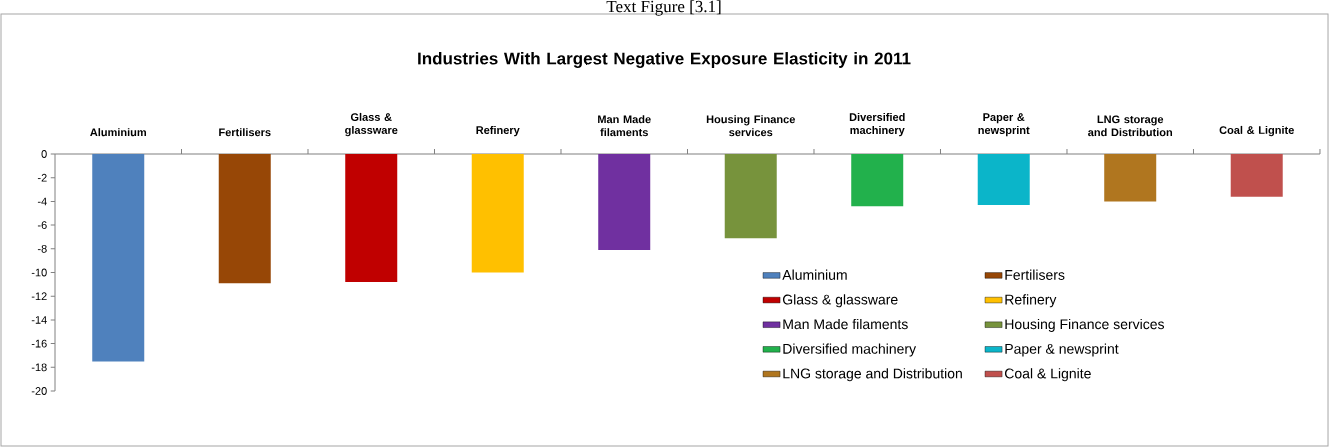  I want to click on legend-label: Paper & newsprint, so click(1062, 350).